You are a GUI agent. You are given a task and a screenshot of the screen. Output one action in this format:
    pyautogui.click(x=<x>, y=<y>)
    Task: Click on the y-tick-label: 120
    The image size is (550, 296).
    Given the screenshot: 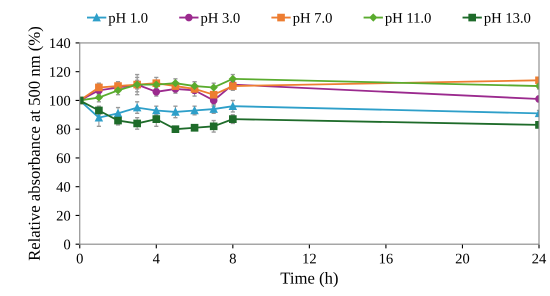 What is the action you would take?
    pyautogui.click(x=60, y=72)
    